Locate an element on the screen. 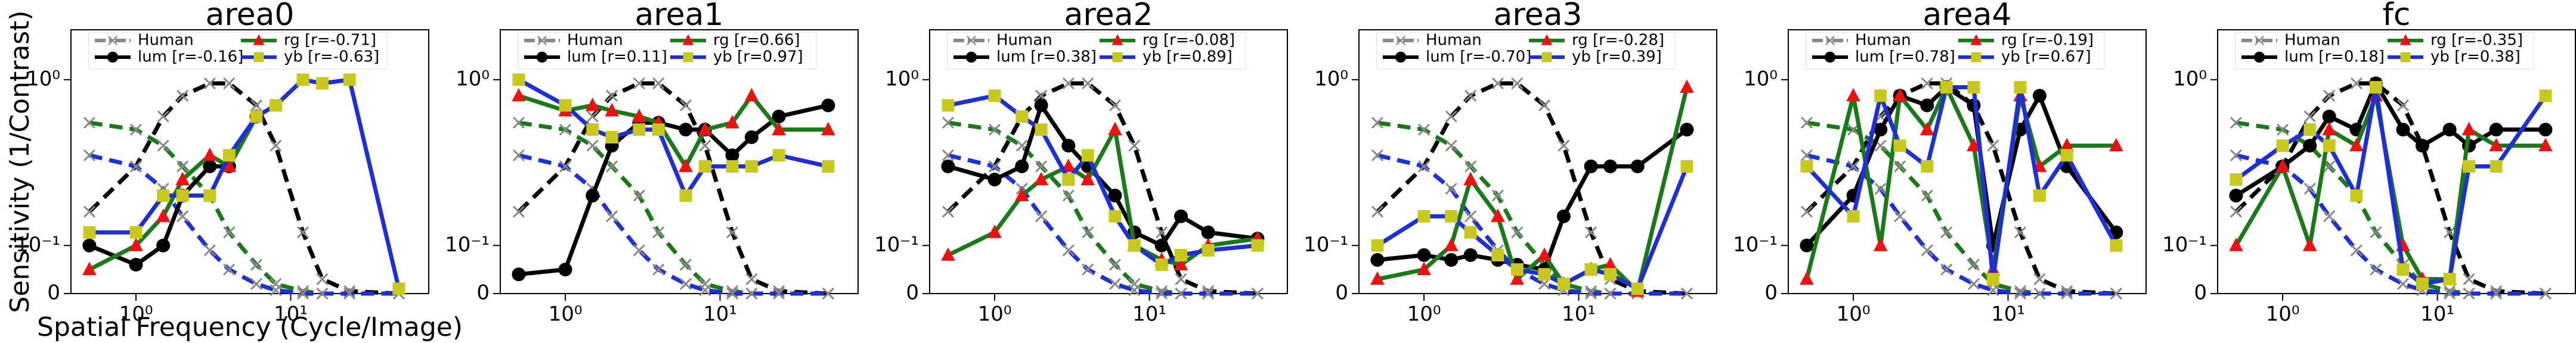 This screenshot has width=2576, height=343. panel-title: area3 is located at coordinates (1538, 17).